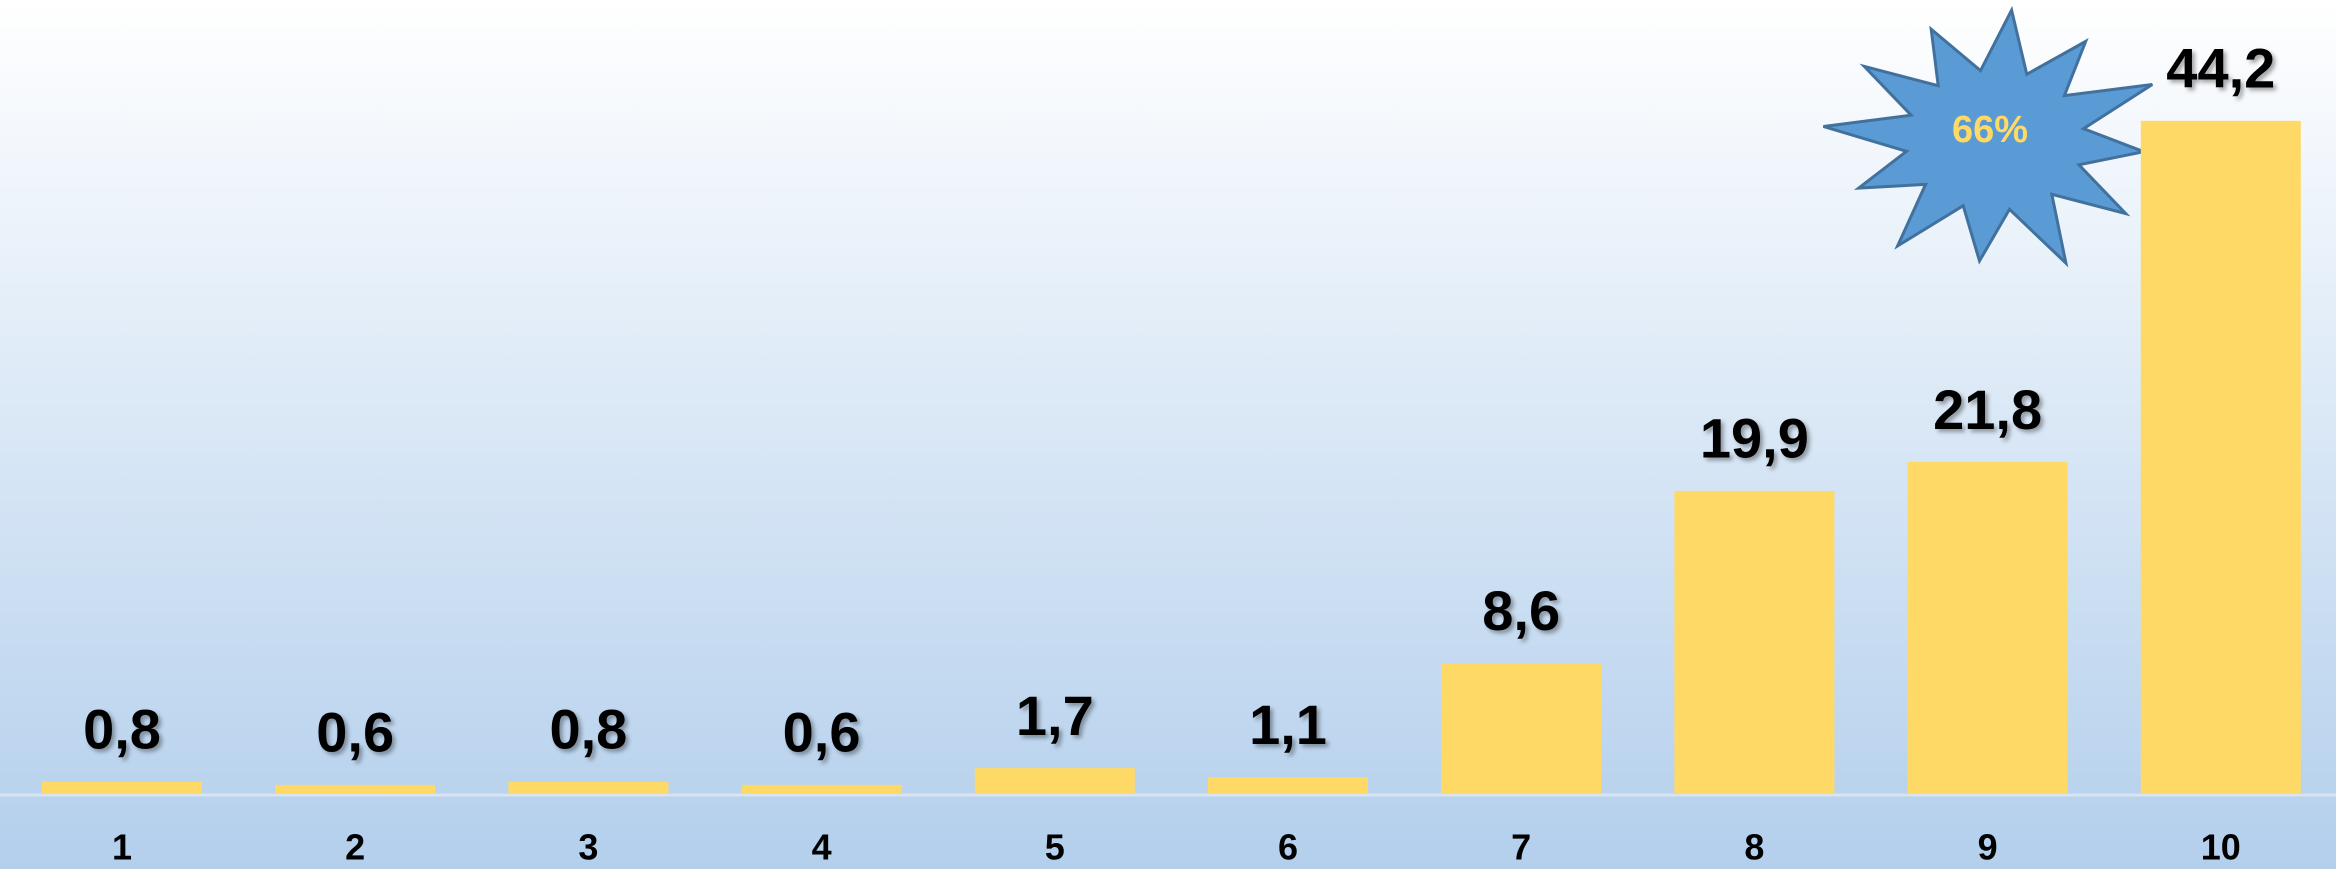  I want to click on x-tick-label: 5, so click(1055, 847).